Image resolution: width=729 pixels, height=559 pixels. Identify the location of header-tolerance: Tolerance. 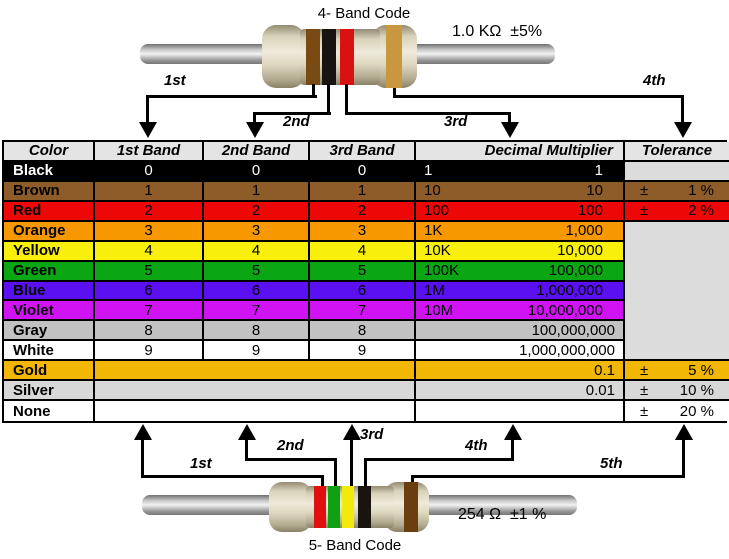
(677, 152).